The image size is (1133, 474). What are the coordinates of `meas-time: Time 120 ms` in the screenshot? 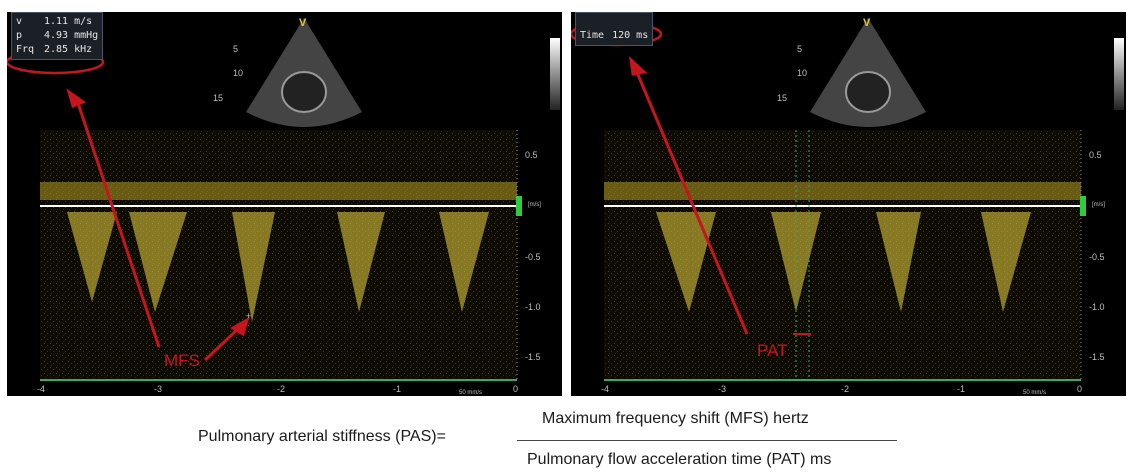 It's located at (614, 35).